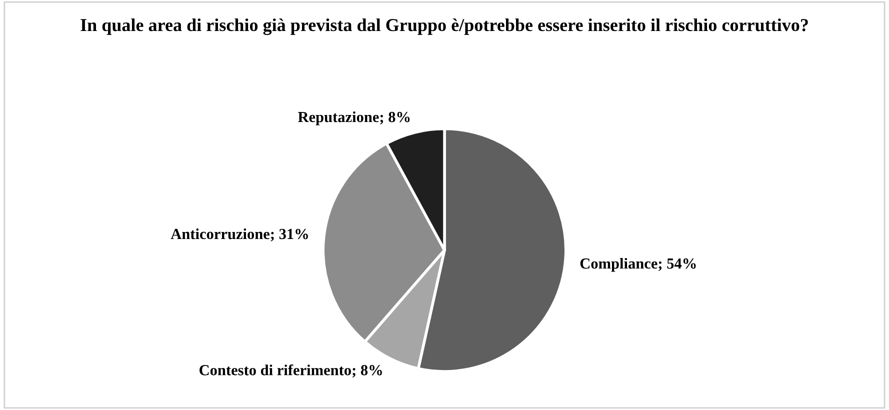 The width and height of the screenshot is (889, 410). Describe the element at coordinates (354, 118) in the screenshot. I see `slice-label: Reputazione; 8%` at that location.